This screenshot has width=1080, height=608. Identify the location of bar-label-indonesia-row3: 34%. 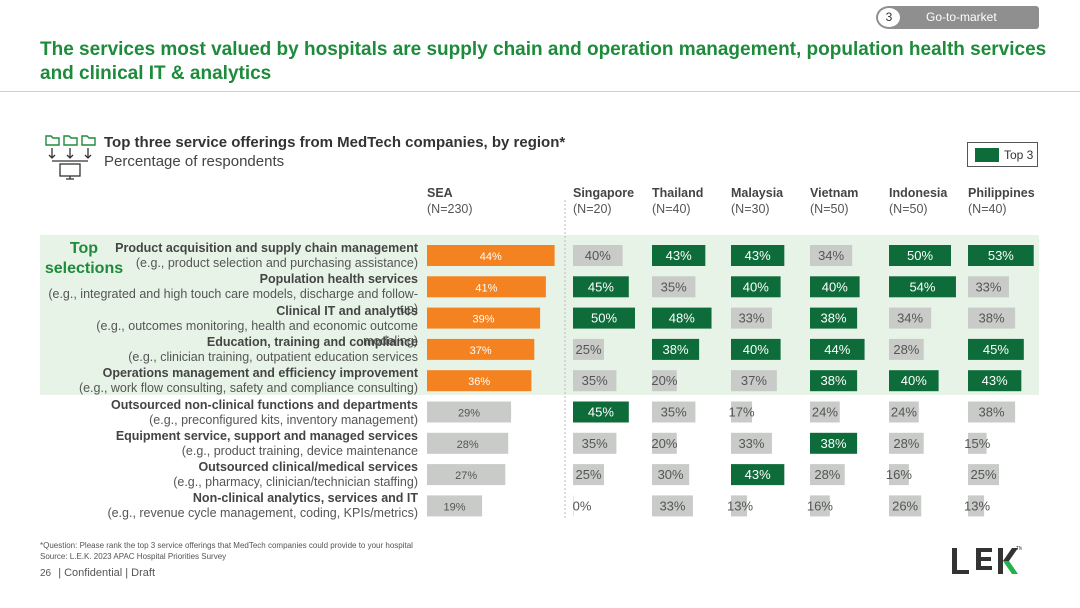
(910, 318).